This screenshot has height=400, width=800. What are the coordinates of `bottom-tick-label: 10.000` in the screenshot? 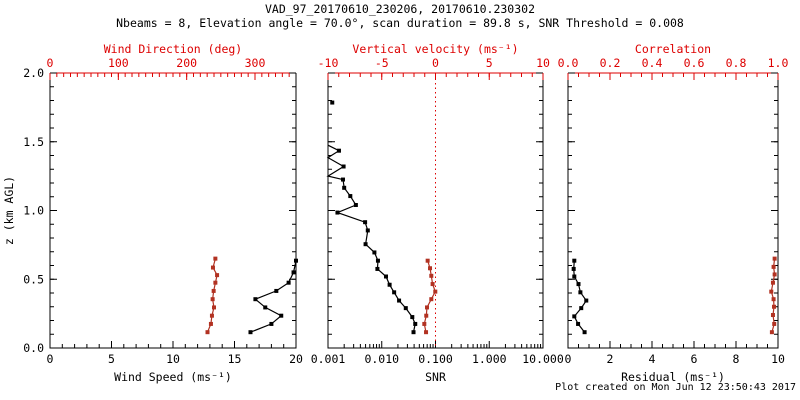 It's located at (543, 359).